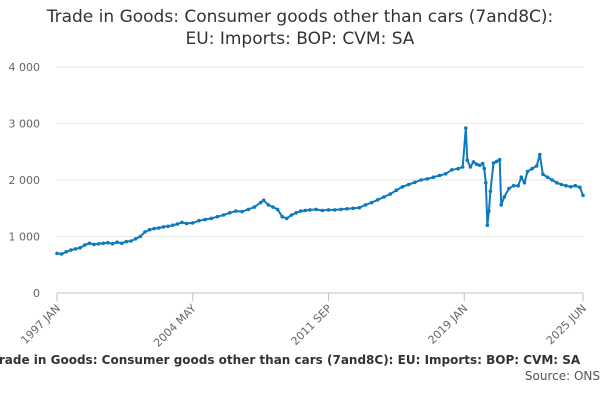 Image resolution: width=600 pixels, height=400 pixels. Describe the element at coordinates (562, 376) in the screenshot. I see `credits: Source: ONS` at that location.